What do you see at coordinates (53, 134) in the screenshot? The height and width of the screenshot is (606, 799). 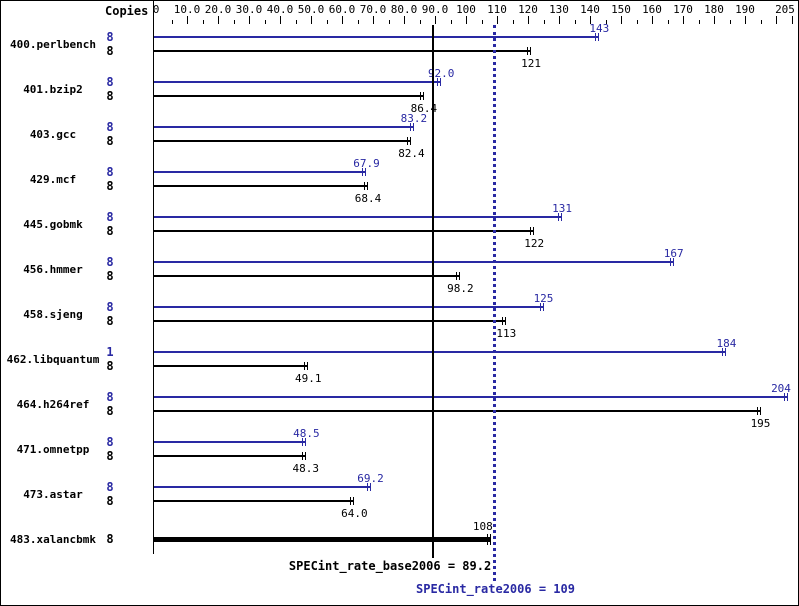 I see `benchmark-name: 403.gcc` at bounding box center [53, 134].